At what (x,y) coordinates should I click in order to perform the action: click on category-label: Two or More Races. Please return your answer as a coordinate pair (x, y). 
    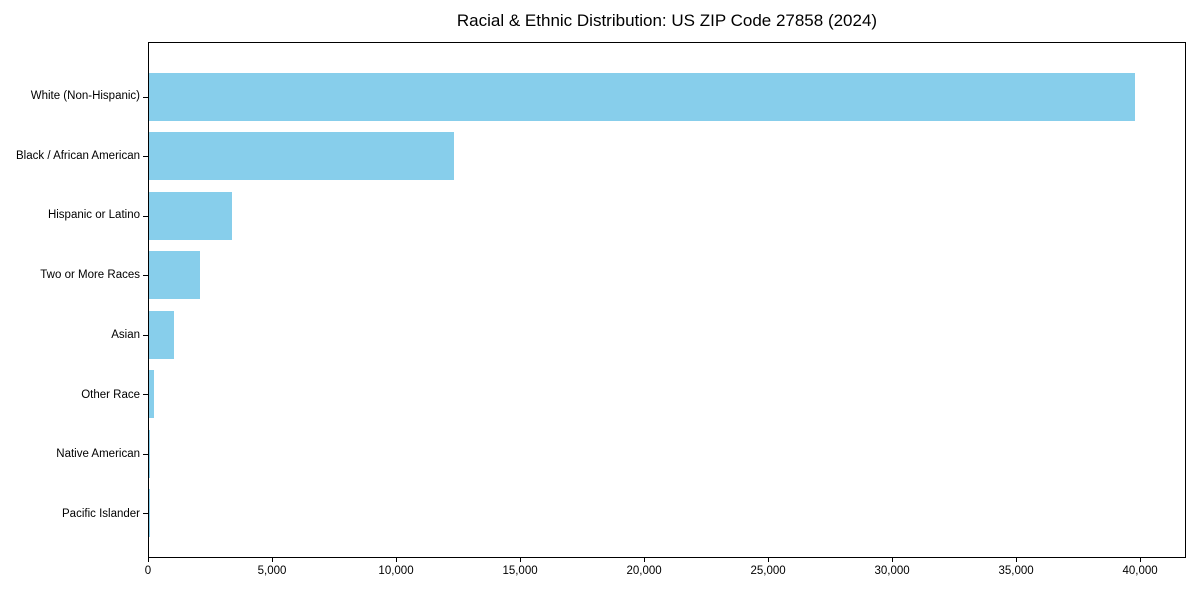
    Looking at the image, I should click on (90, 275).